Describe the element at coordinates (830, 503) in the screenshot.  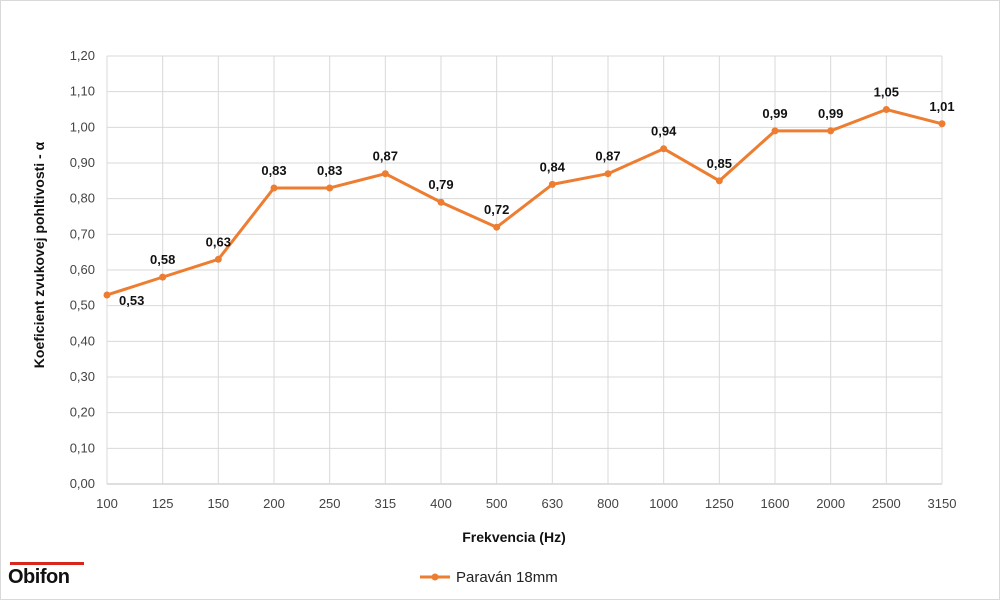
I see `x-tick-label: 2000` at that location.